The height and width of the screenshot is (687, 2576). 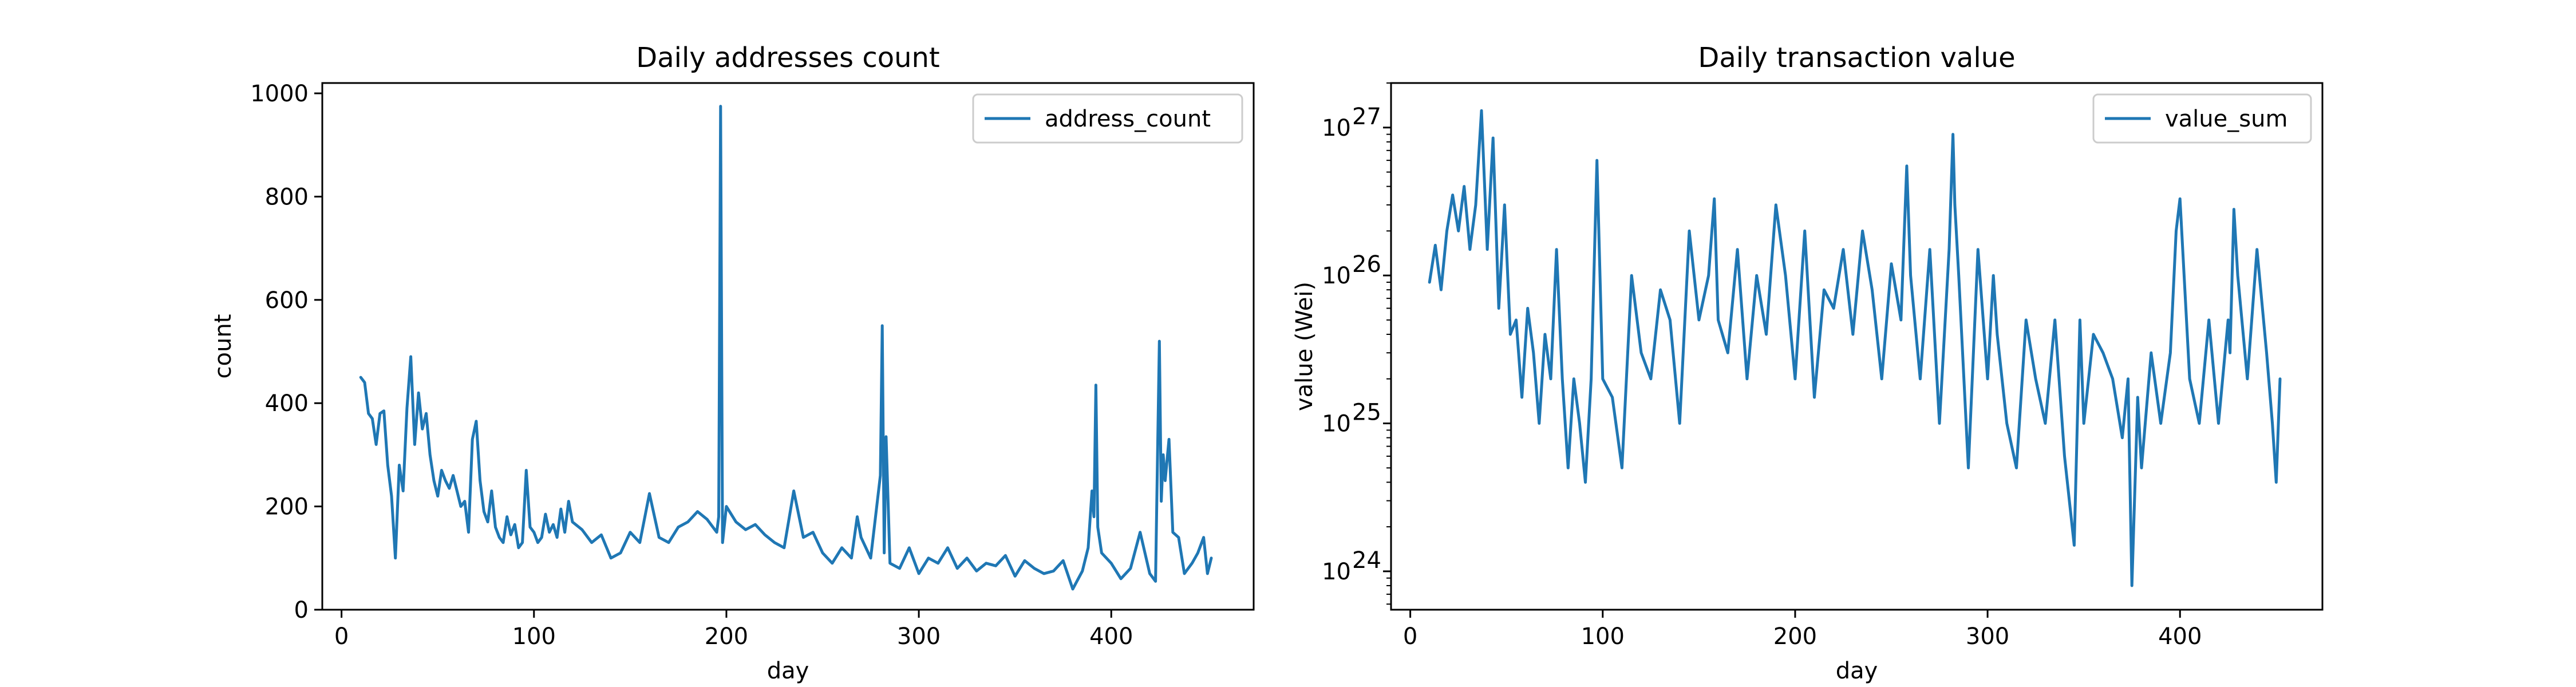 I want to click on legend: address_count, so click(x=1107, y=118).